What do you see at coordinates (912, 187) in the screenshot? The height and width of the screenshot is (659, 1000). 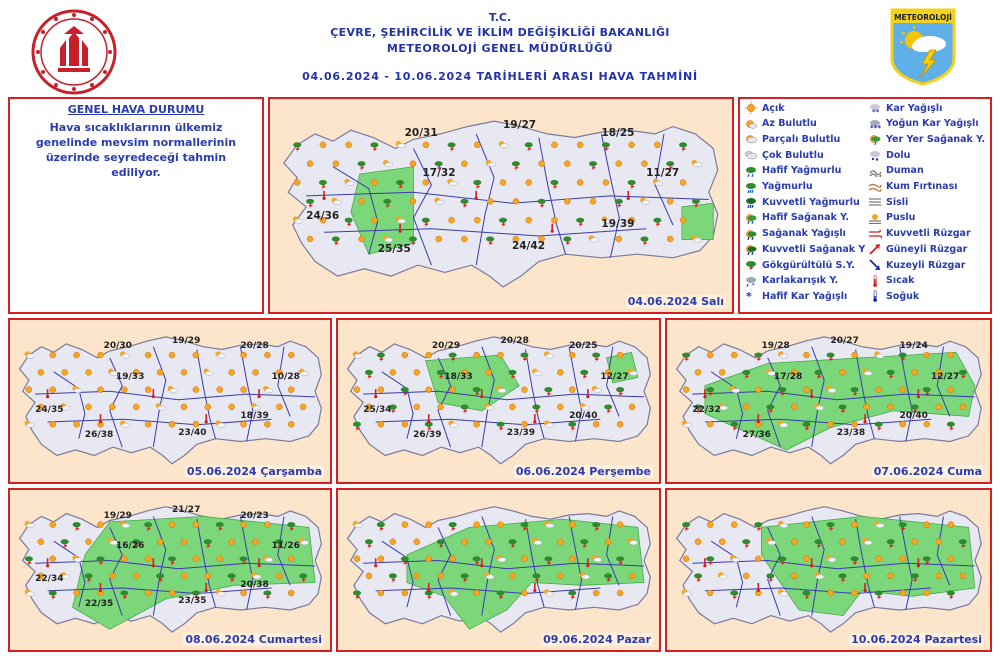 I see `legend-item: Kum Fırtınası` at bounding box center [912, 187].